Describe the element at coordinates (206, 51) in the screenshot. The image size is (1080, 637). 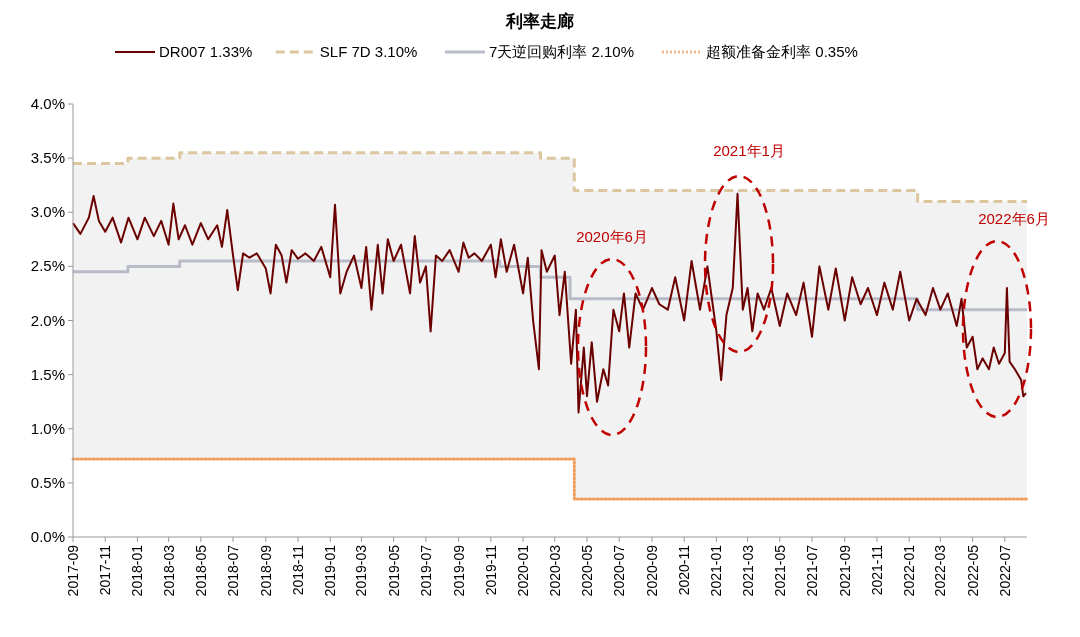
I see `legend-label: DR007 1.33%` at that location.